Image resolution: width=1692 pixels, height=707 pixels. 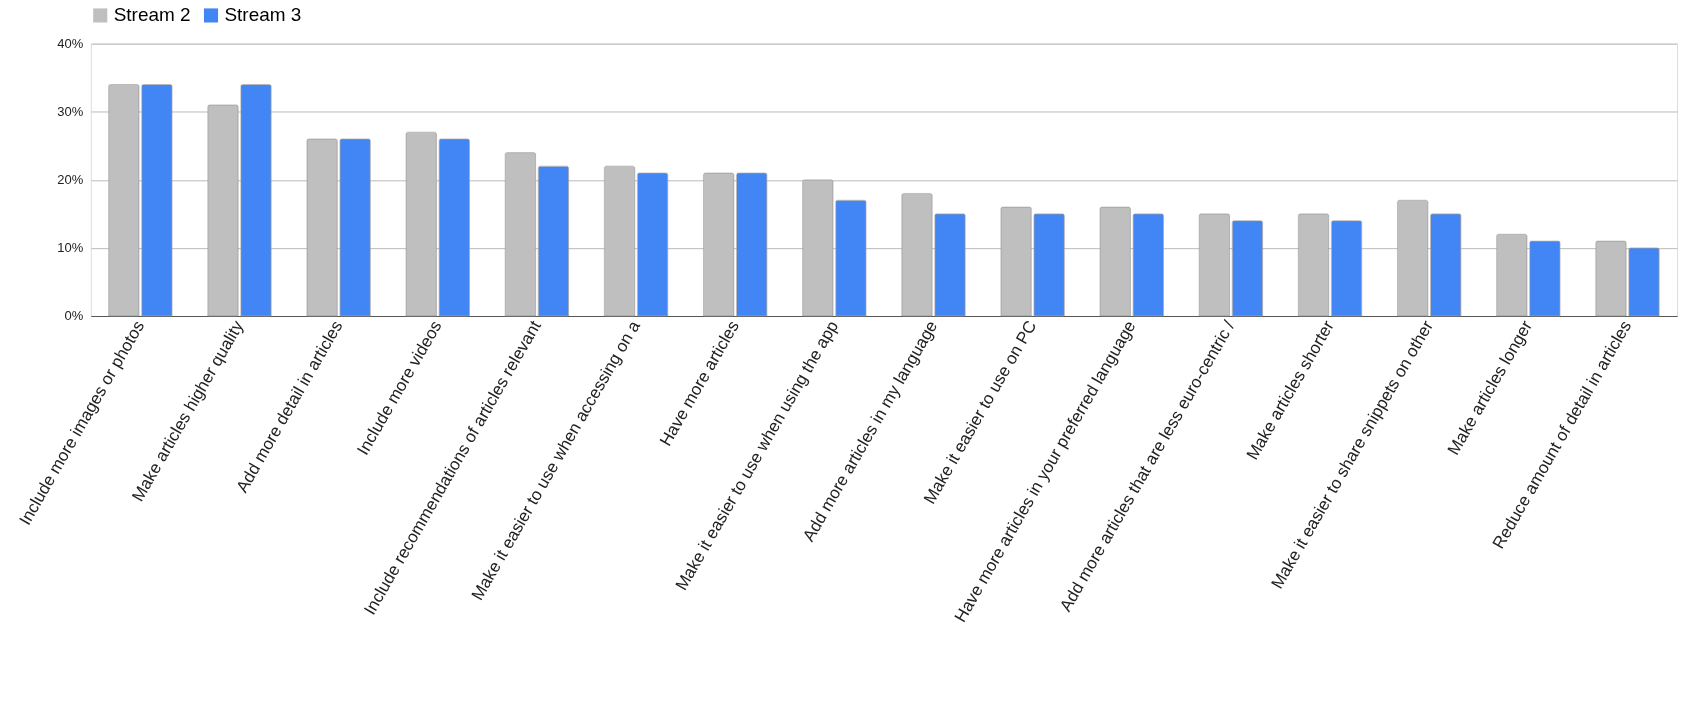 What do you see at coordinates (70, 44) in the screenshot?
I see `y-tick-label: 40%` at bounding box center [70, 44].